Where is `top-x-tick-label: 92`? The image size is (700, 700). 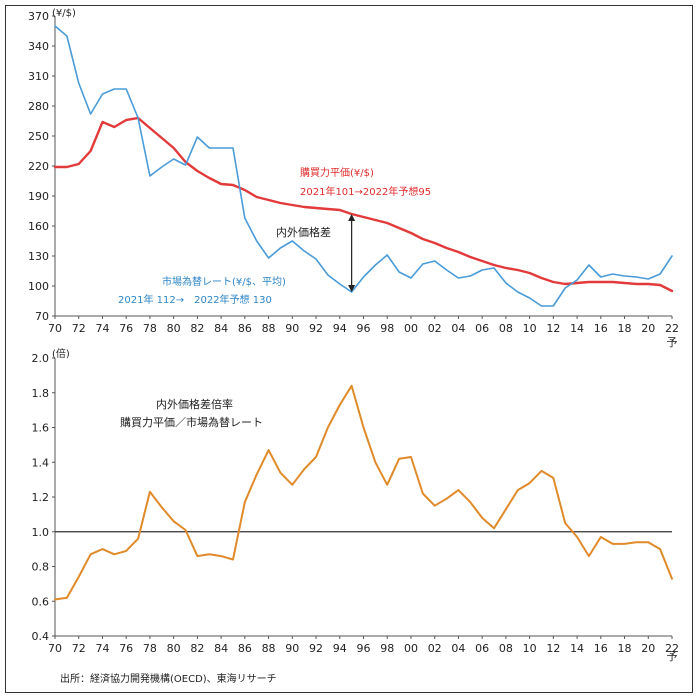 top-x-tick-label: 92 is located at coordinates (316, 328).